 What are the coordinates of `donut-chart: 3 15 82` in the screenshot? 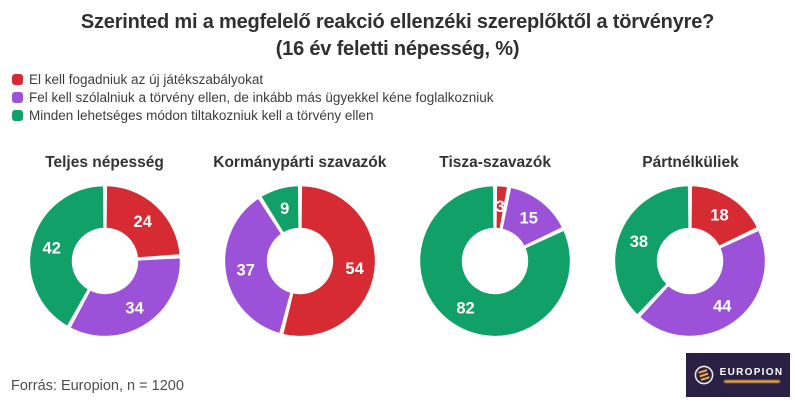 It's located at (495, 261).